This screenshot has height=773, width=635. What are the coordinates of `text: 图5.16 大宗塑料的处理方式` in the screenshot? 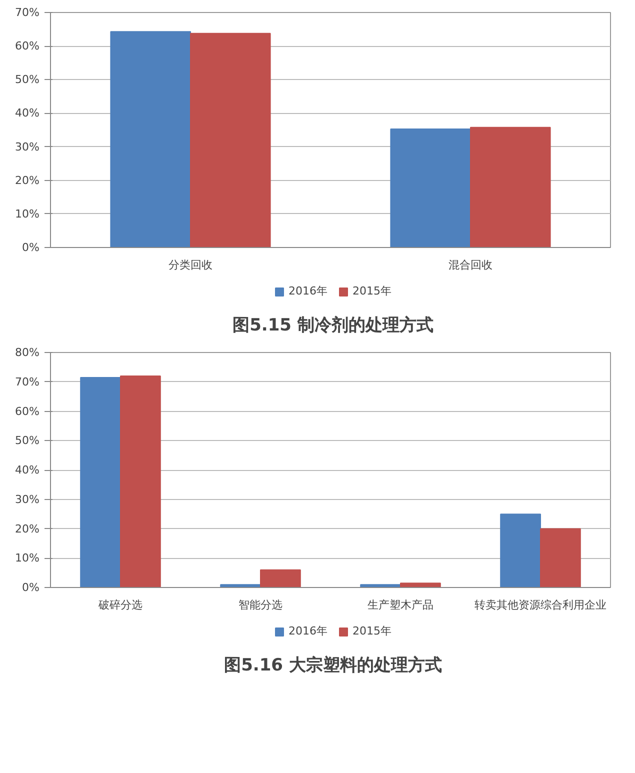 It's located at (333, 665).